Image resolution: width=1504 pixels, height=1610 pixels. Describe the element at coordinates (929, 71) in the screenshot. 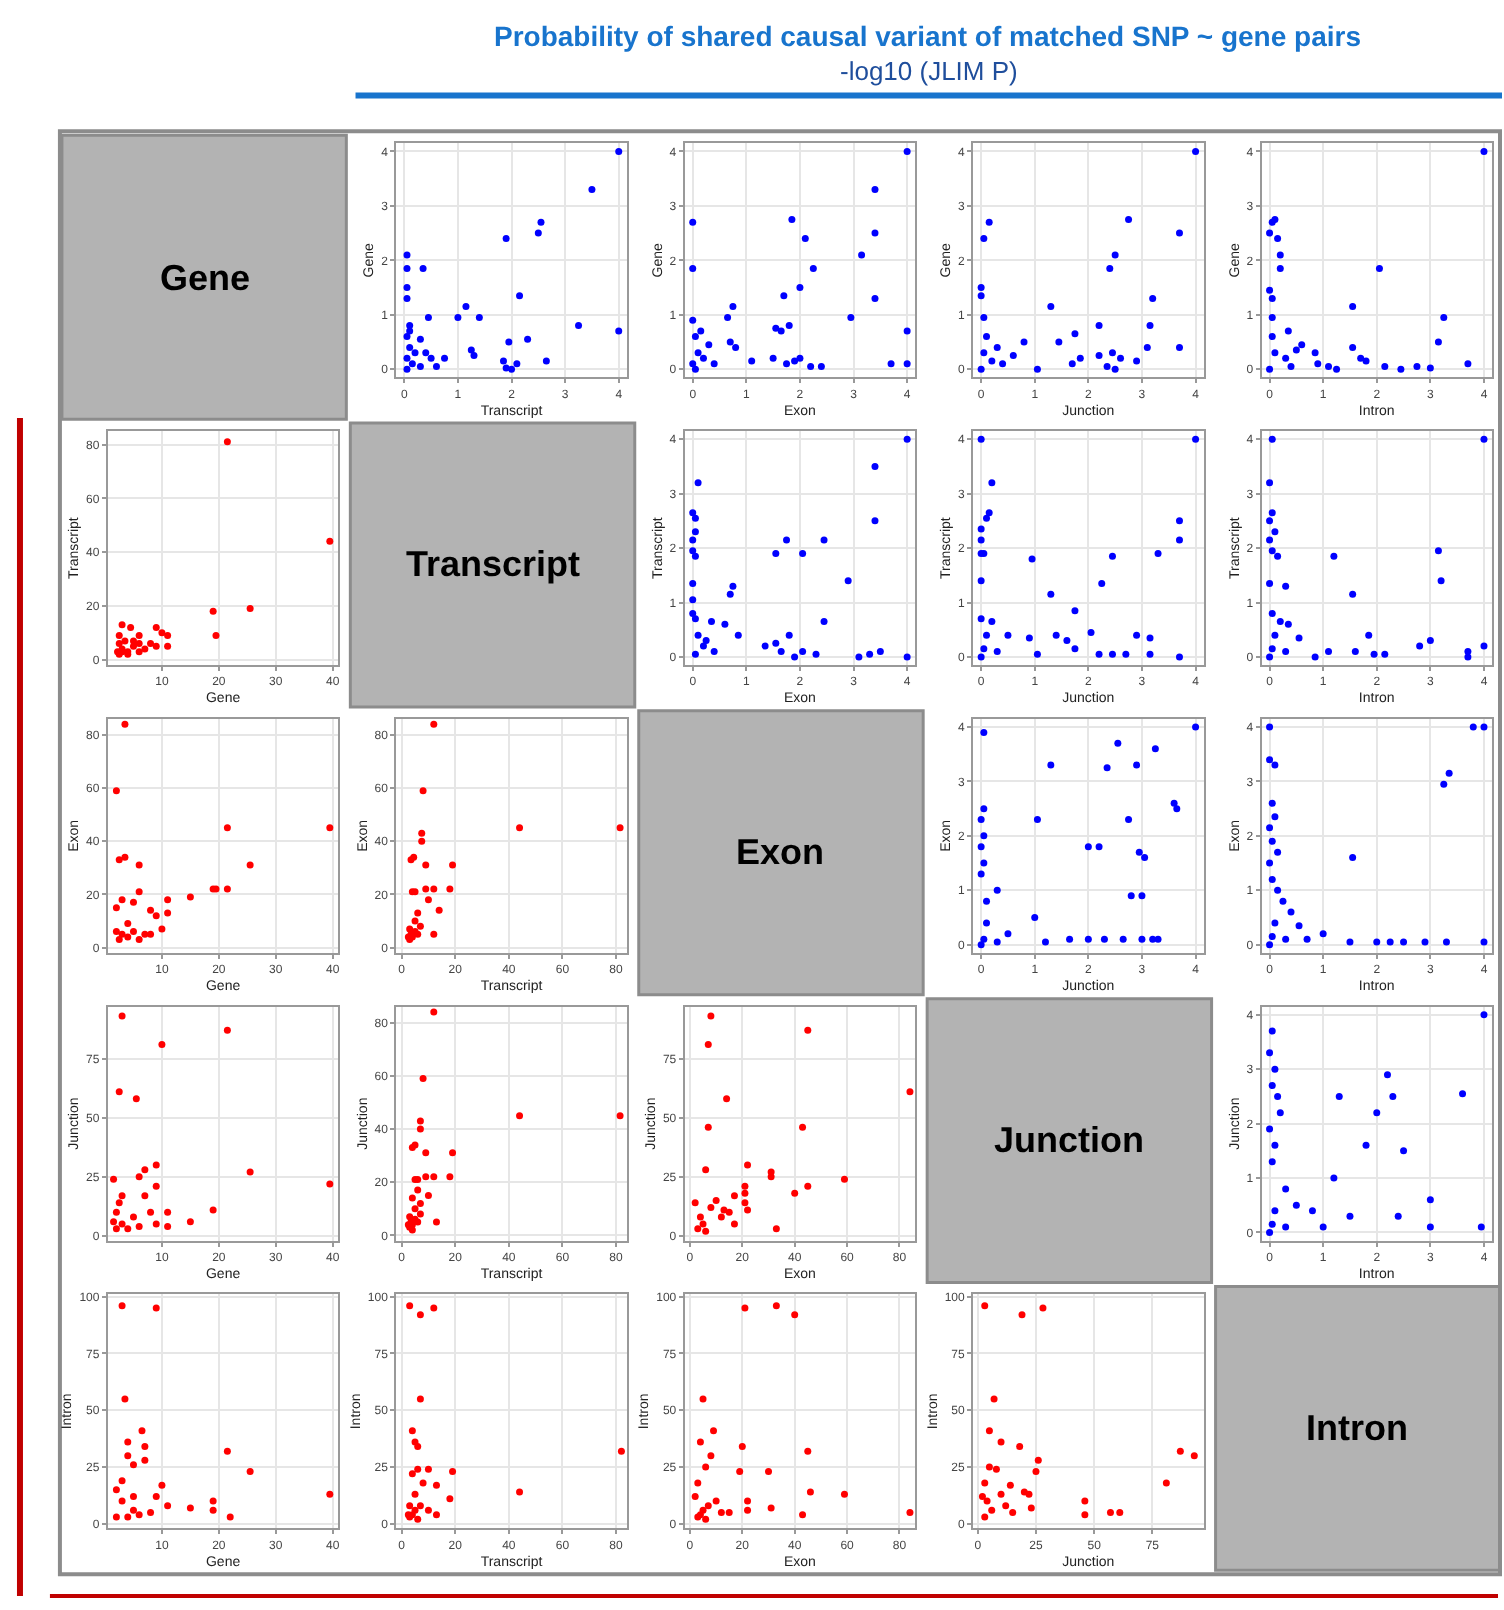

I see `text: -log10 (JLIM P)` at that location.